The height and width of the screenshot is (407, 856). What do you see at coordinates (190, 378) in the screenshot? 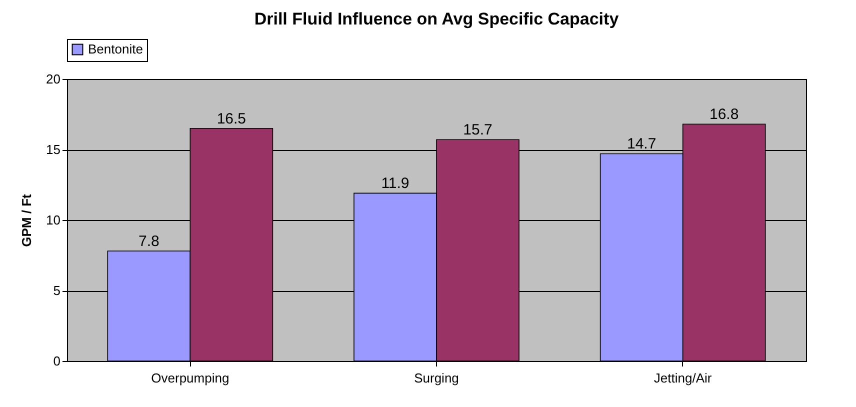
I see `x-tick-label: Overpumping` at bounding box center [190, 378].